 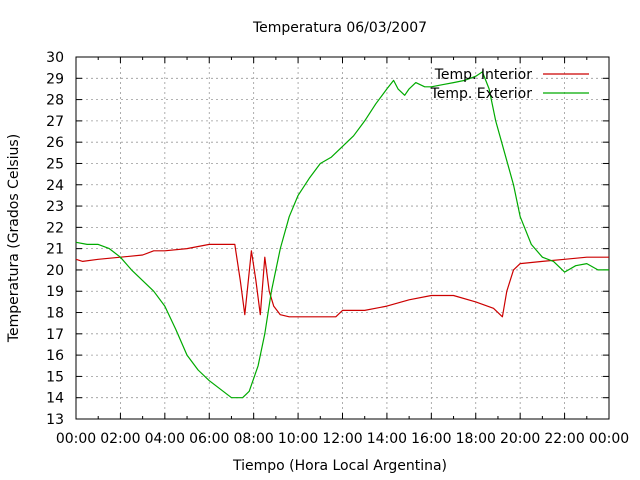 What do you see at coordinates (55, 58) in the screenshot?
I see `y-tick-label: 30` at bounding box center [55, 58].